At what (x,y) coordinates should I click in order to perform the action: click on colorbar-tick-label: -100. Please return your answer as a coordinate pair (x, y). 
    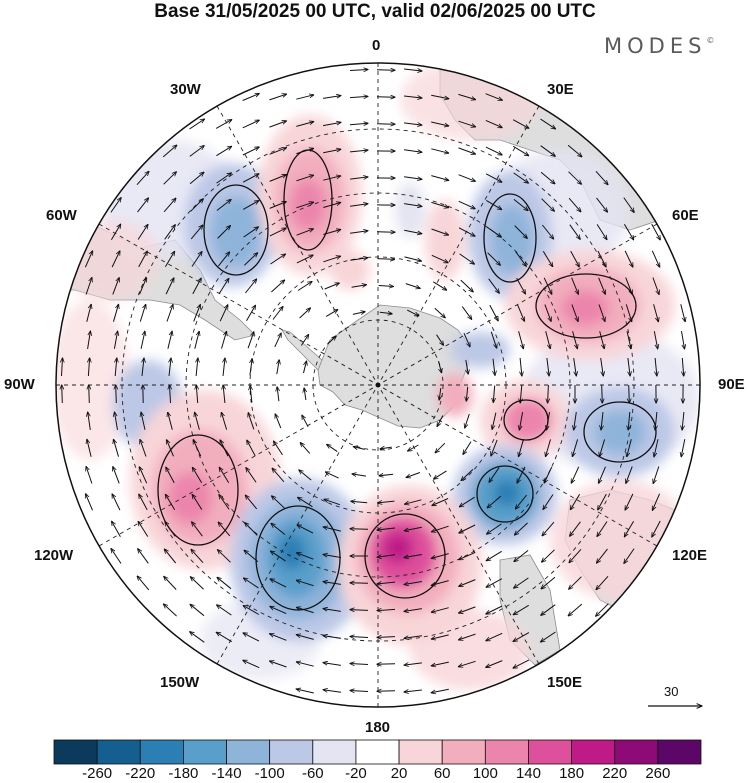
    Looking at the image, I should click on (269, 773).